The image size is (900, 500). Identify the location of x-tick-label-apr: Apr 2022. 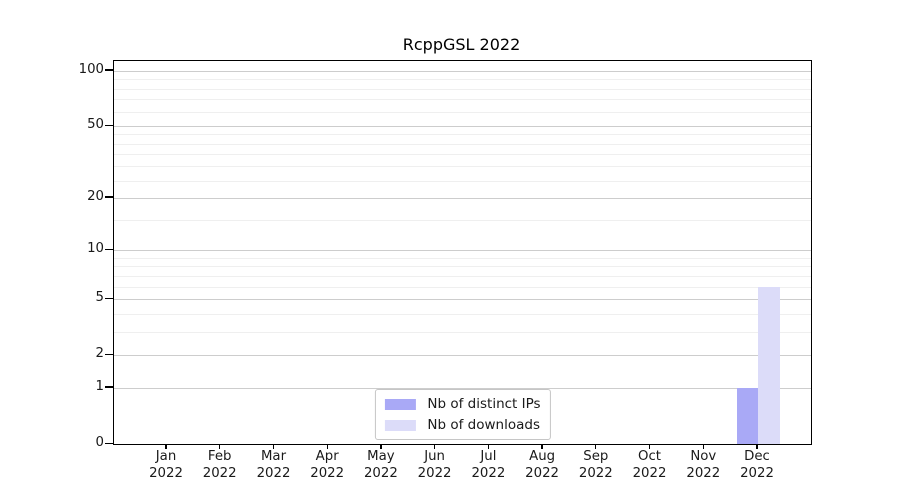
(327, 465).